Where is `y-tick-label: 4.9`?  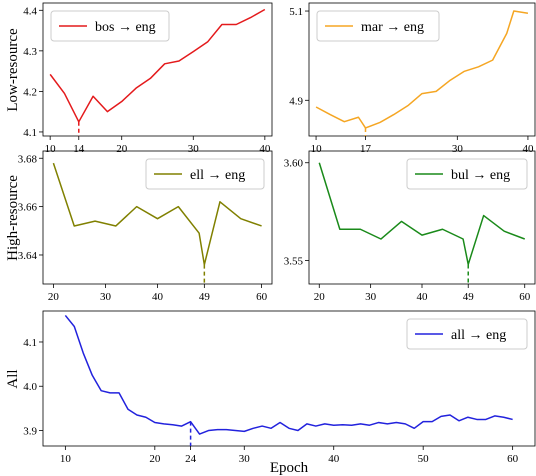
y-tick-label: 4.9 is located at coordinates (296, 101).